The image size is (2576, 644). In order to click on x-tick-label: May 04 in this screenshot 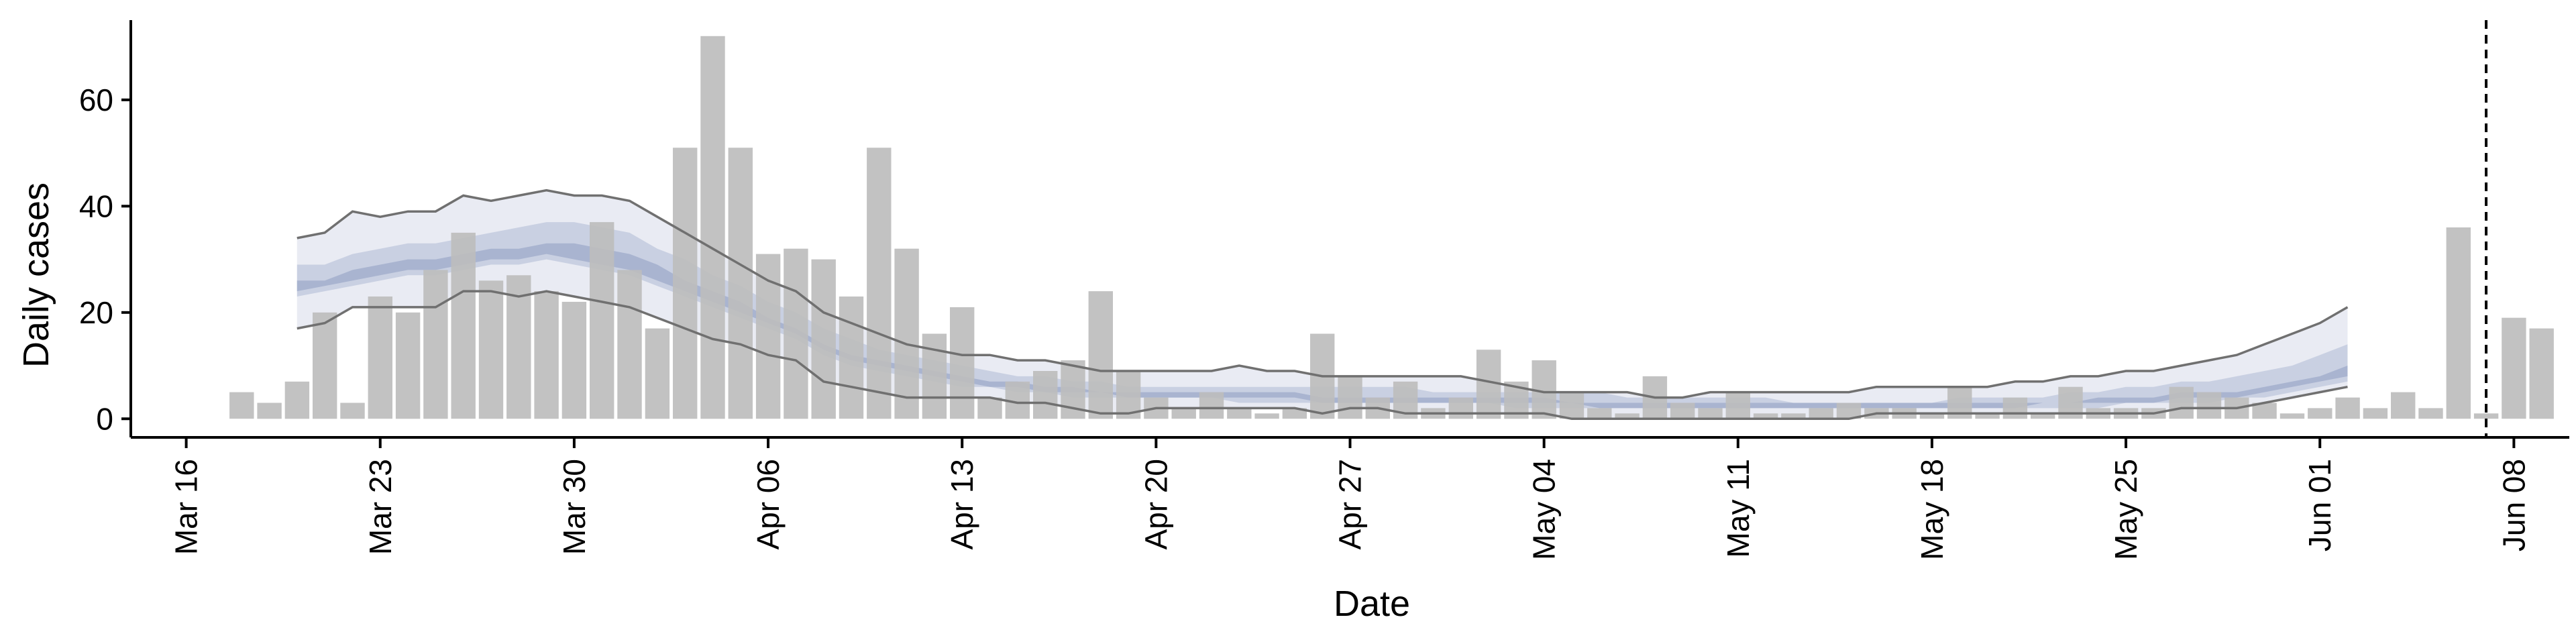, I will do `click(1544, 509)`.